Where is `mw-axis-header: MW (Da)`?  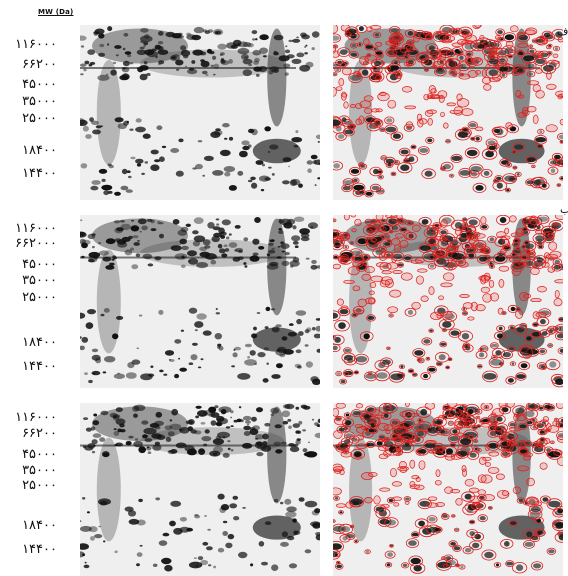
mw-axis-header: MW (Da) is located at coordinates (56, 12).